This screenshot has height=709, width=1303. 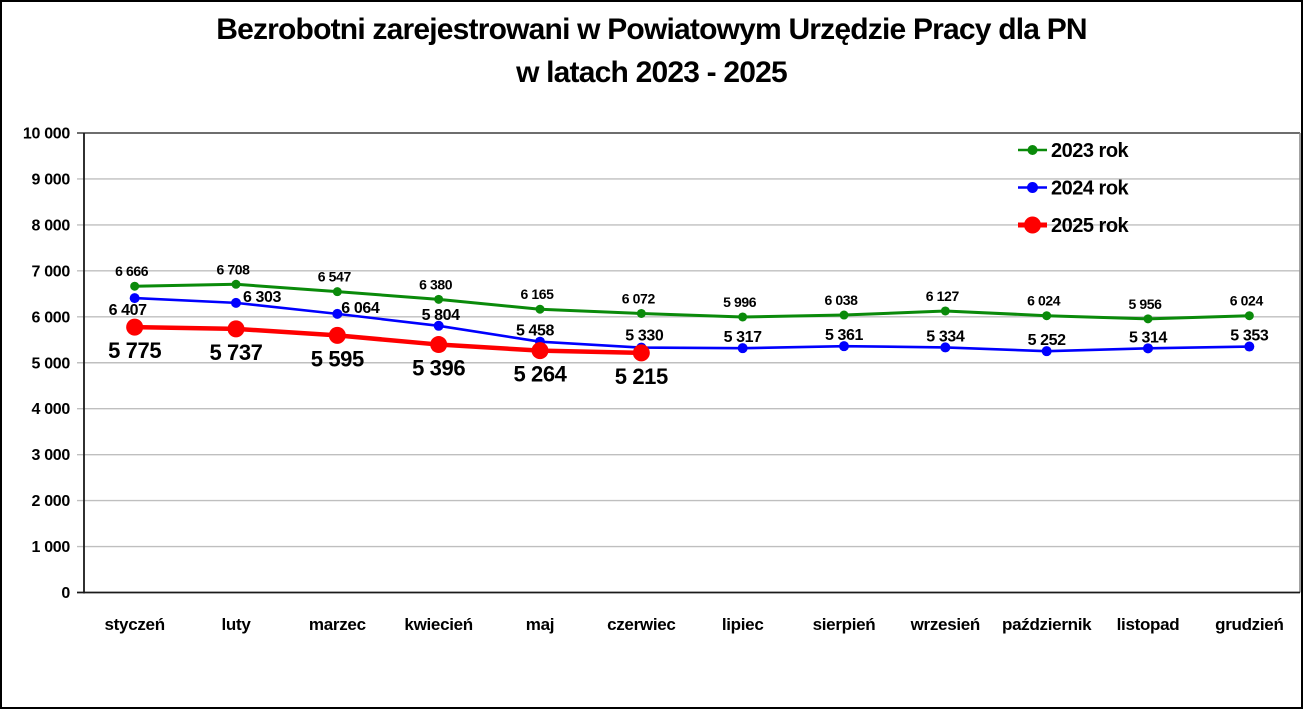 What do you see at coordinates (388, 340) in the screenshot?
I see `series-line-2025` at bounding box center [388, 340].